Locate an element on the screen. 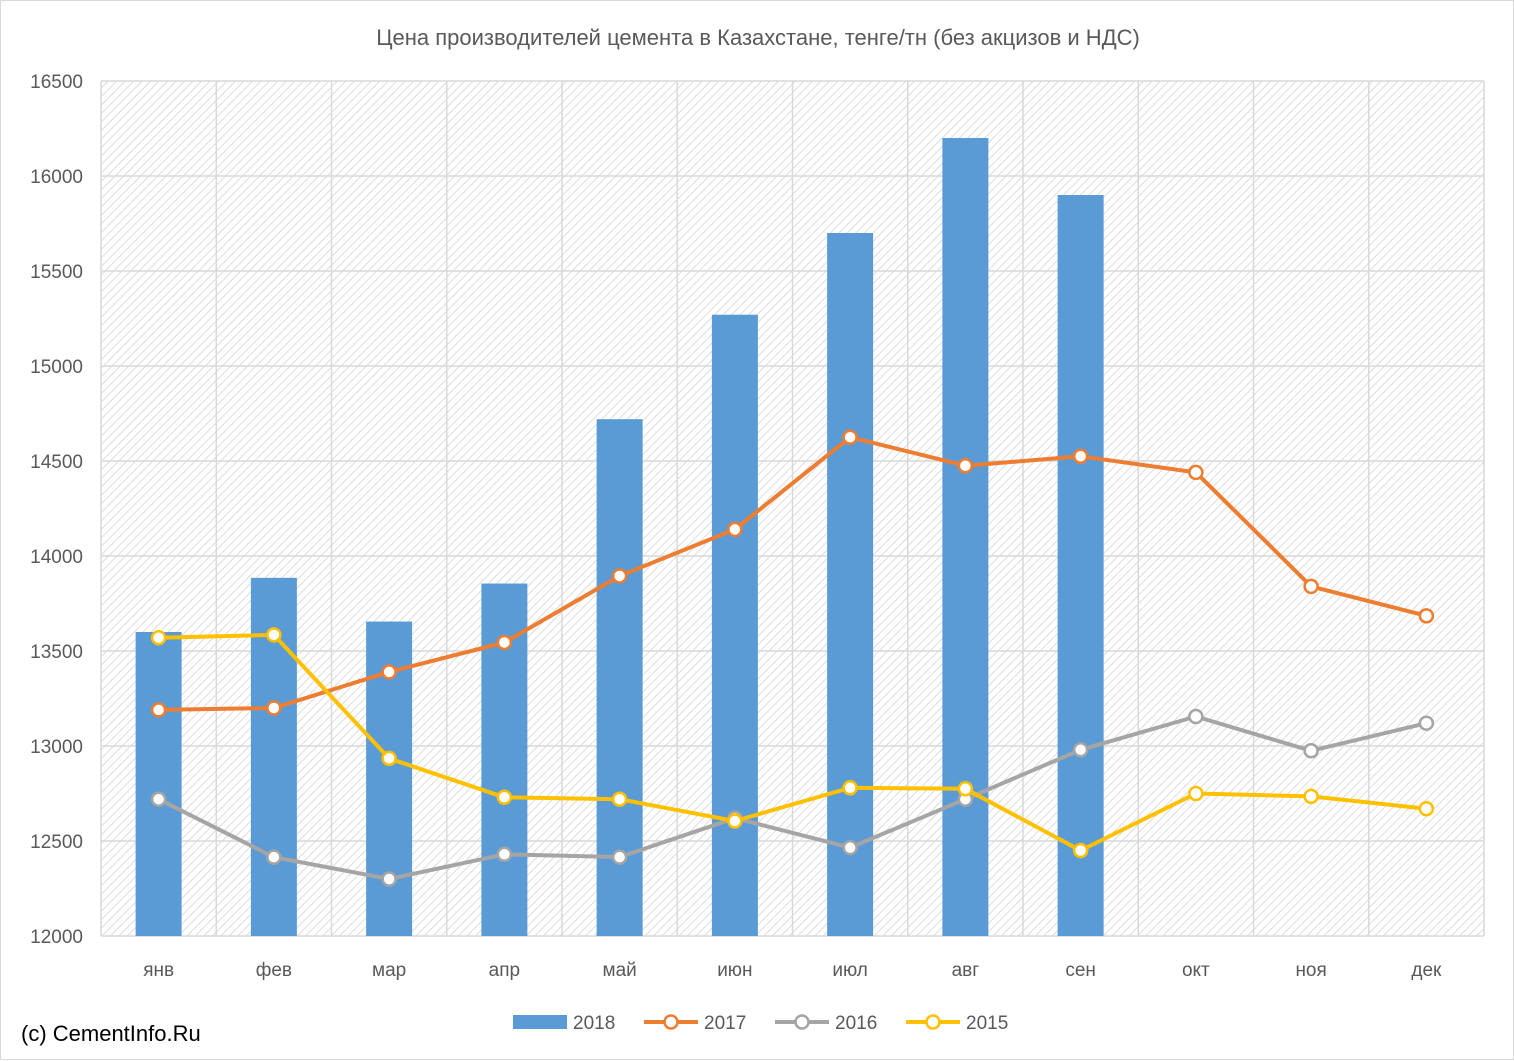 The width and height of the screenshot is (1514, 1061). x-tick-label: окт is located at coordinates (1196, 970).